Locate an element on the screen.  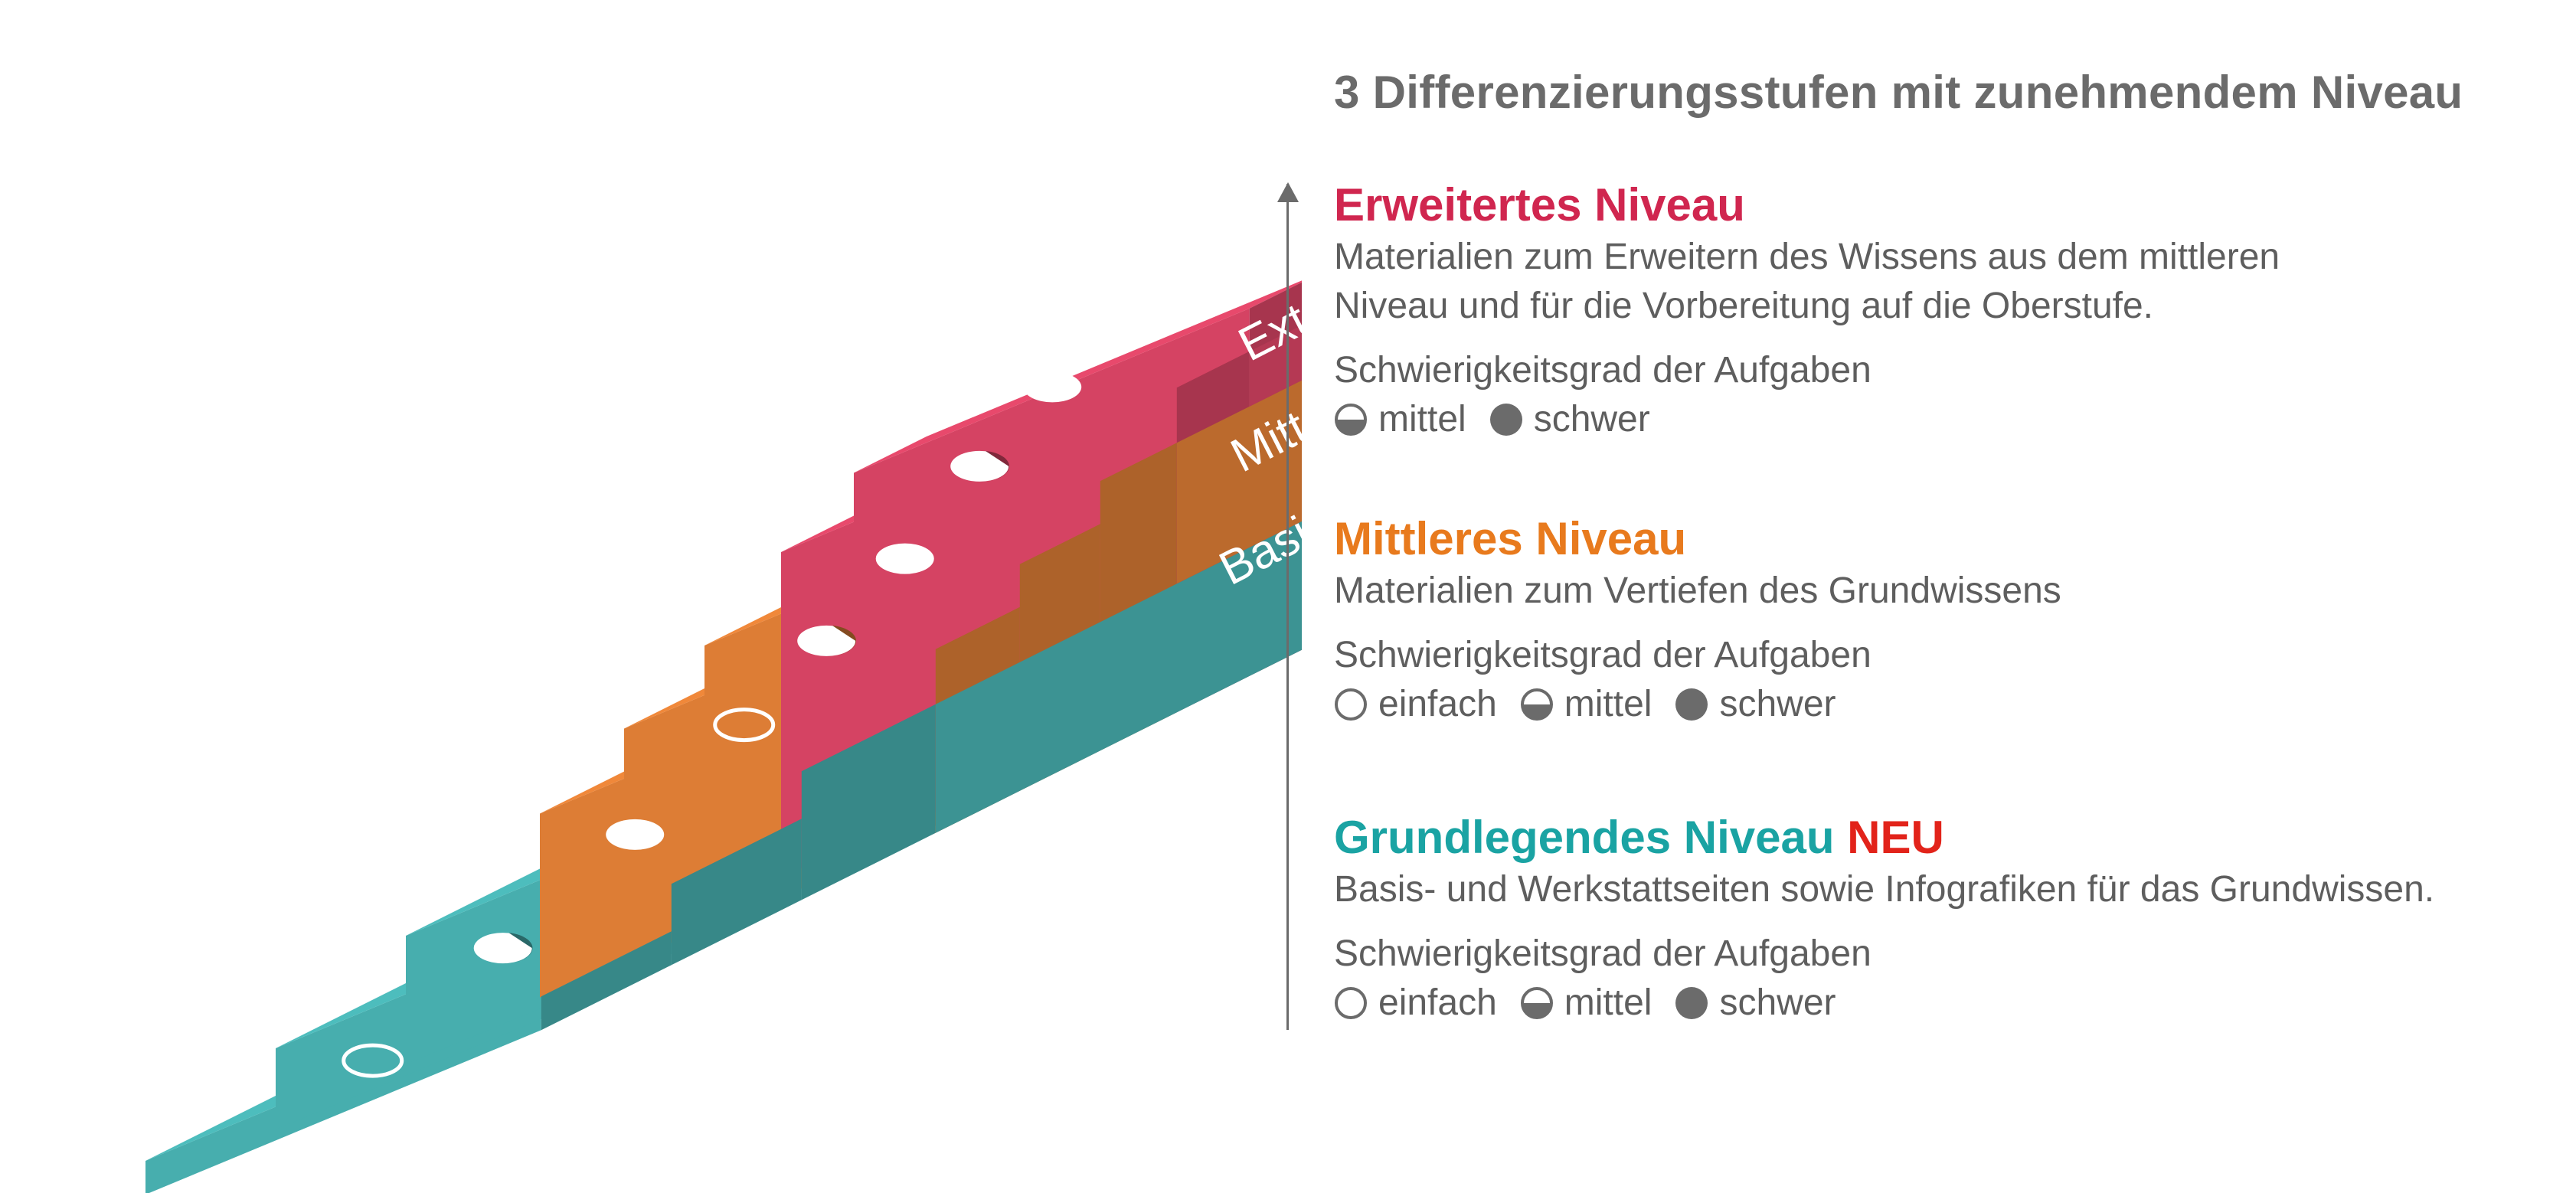
arrow-shaft is located at coordinates (1287, 607).